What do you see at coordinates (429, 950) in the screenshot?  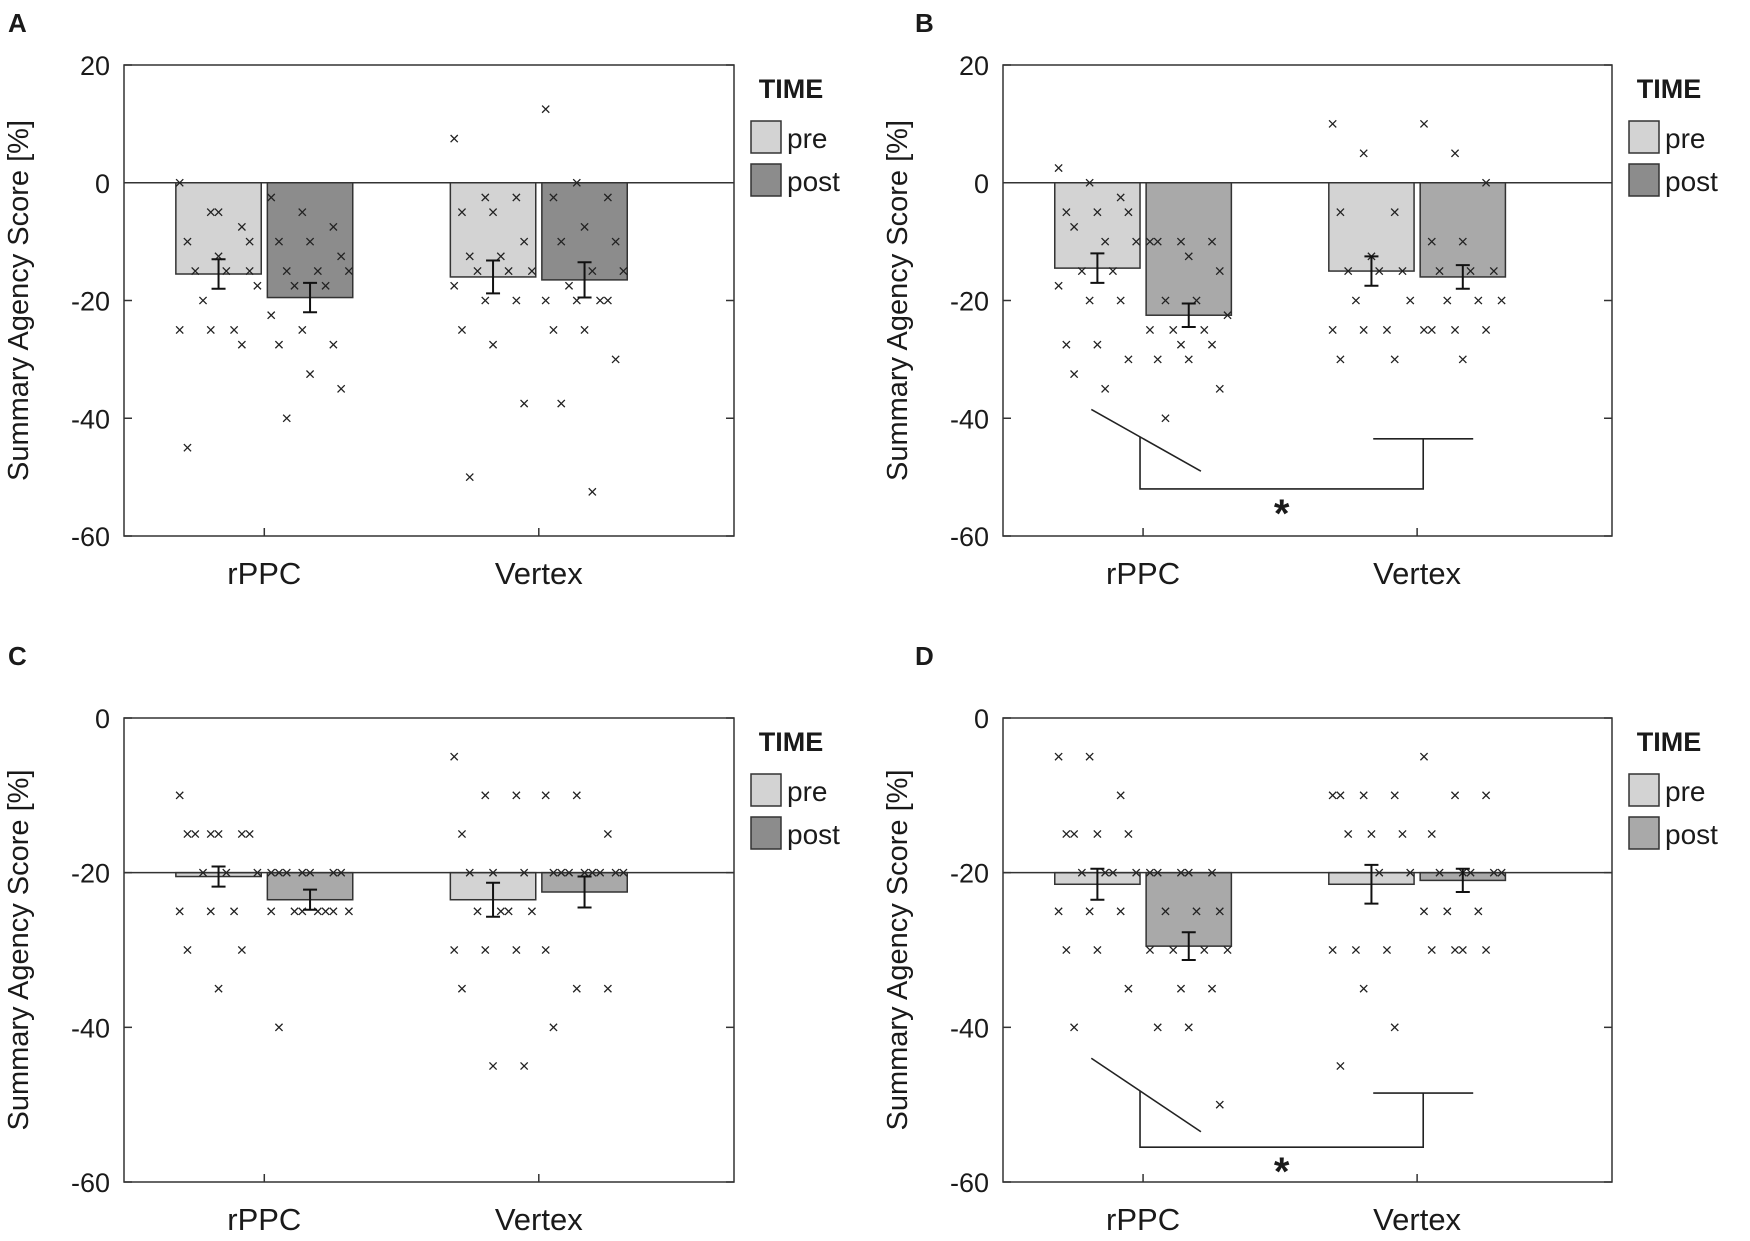 I see `axes-box` at bounding box center [429, 950].